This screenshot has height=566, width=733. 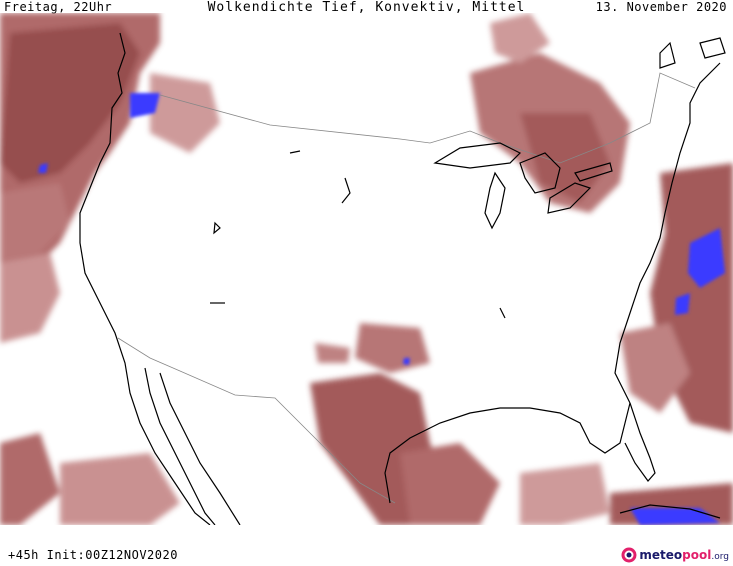 I want to click on forecast-date: 13. November 2020, so click(x=661, y=7).